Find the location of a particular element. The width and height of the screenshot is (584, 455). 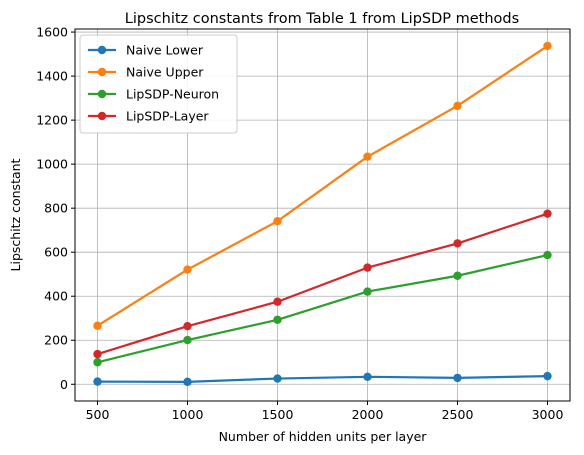

x-axis-label: Number of hidden units per layer is located at coordinates (323, 436).